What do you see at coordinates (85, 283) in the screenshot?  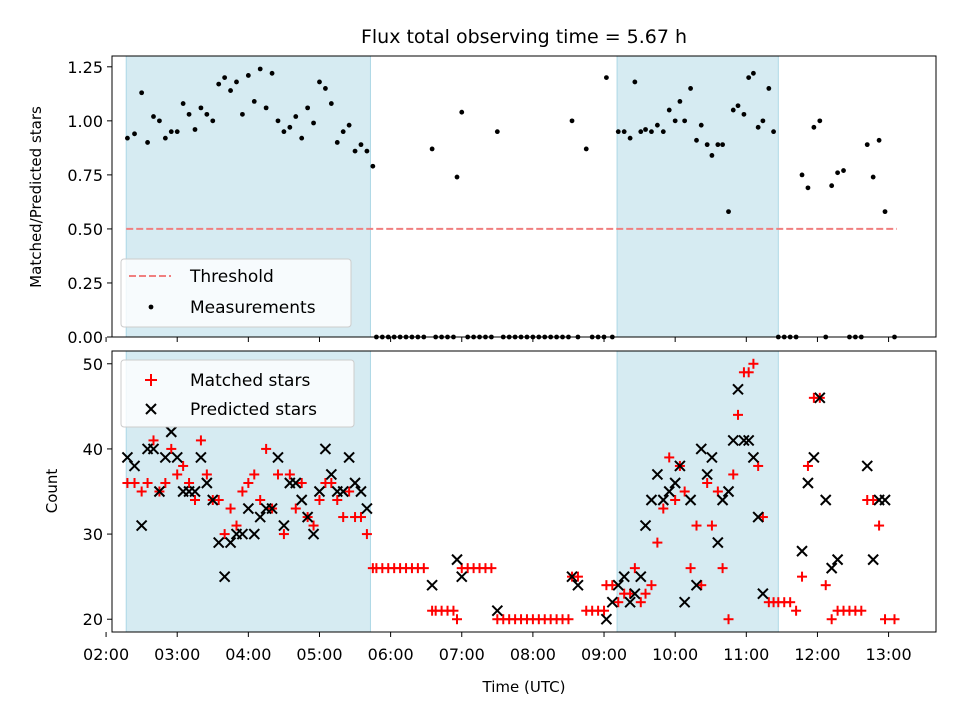 I see `y-tick-label: 0.25` at bounding box center [85, 283].